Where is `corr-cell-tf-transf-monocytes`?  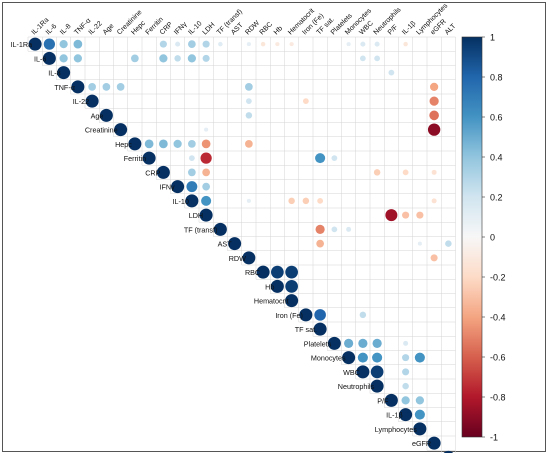
corr-cell-tf-transf-monocytes is located at coordinates (349, 229).